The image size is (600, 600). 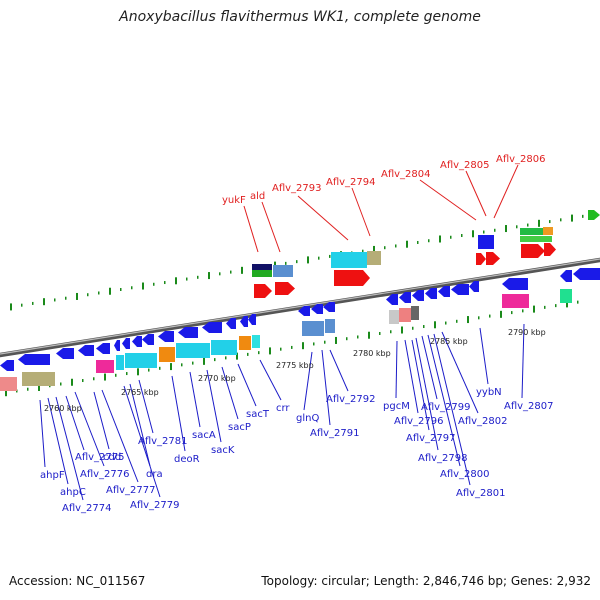 What do you see at coordinates (431, 438) in the screenshot?
I see `gene-label: Aflv_2797` at bounding box center [431, 438].